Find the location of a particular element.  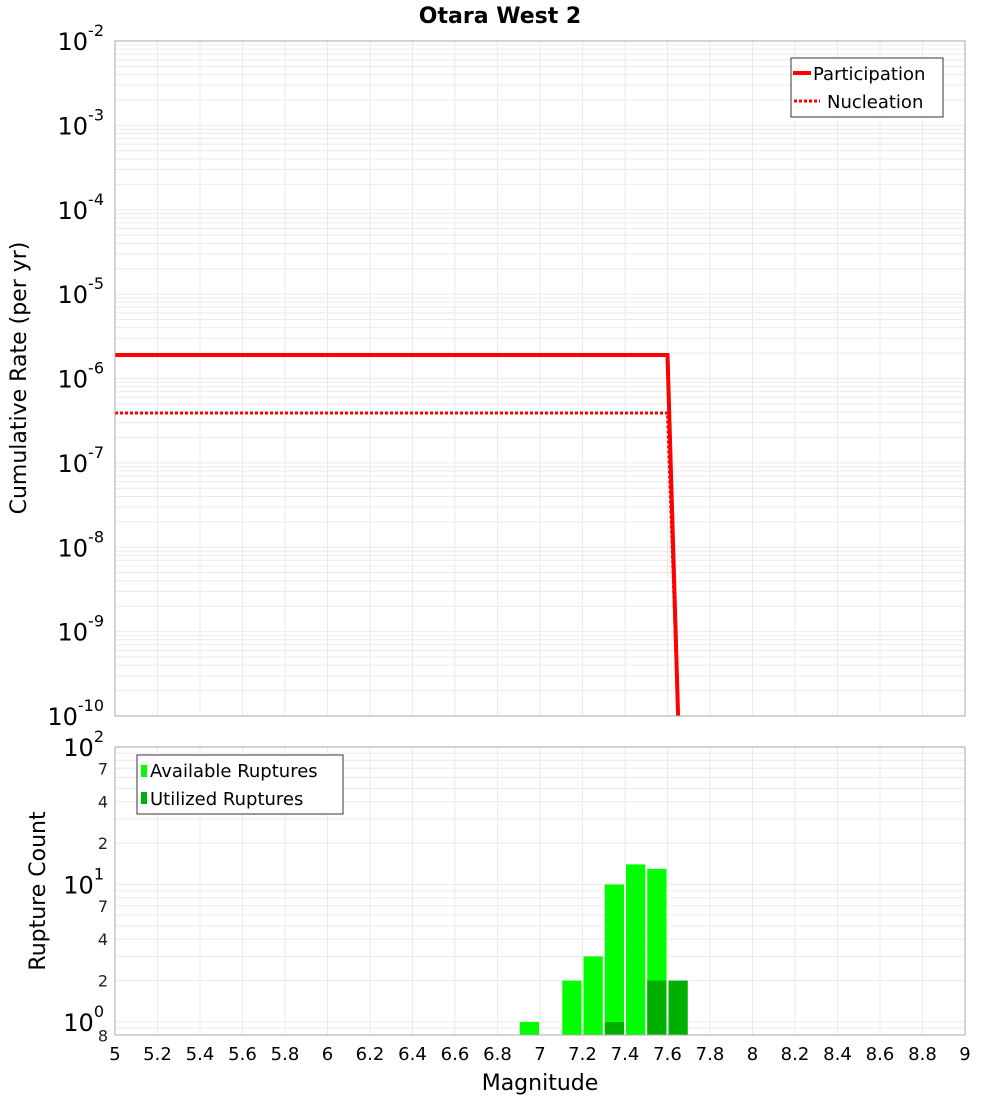

y-tick-label: 10⁰ is located at coordinates (83, 1019).